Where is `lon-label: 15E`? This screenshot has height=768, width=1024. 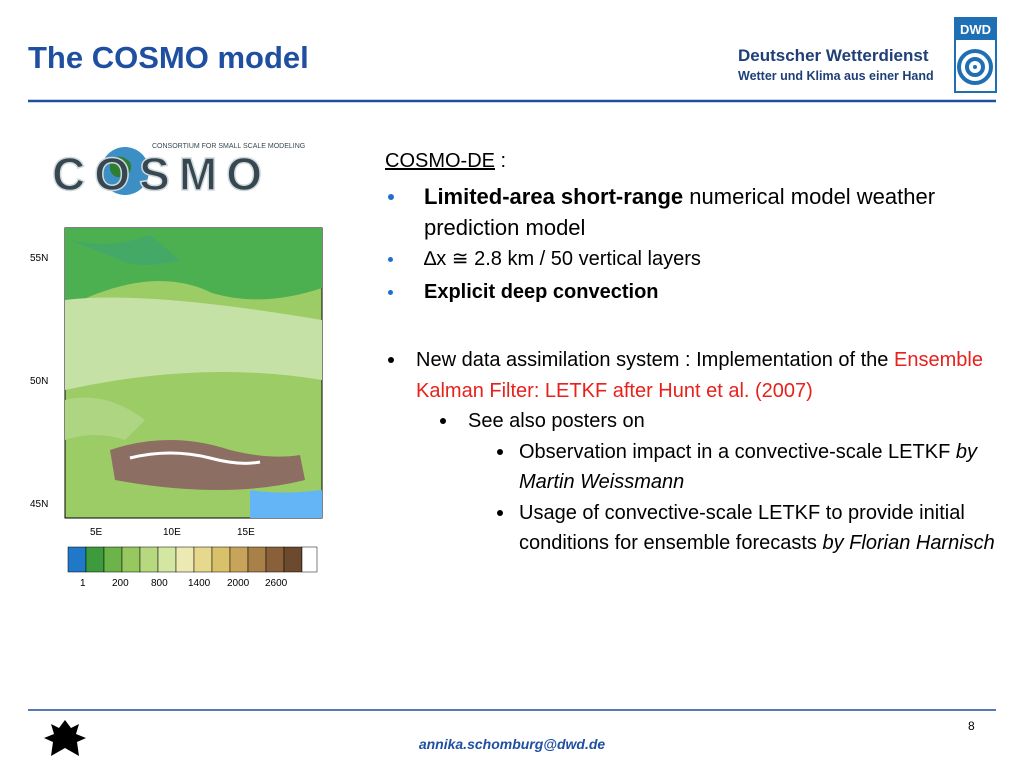
lon-label: 15E is located at coordinates (246, 532).